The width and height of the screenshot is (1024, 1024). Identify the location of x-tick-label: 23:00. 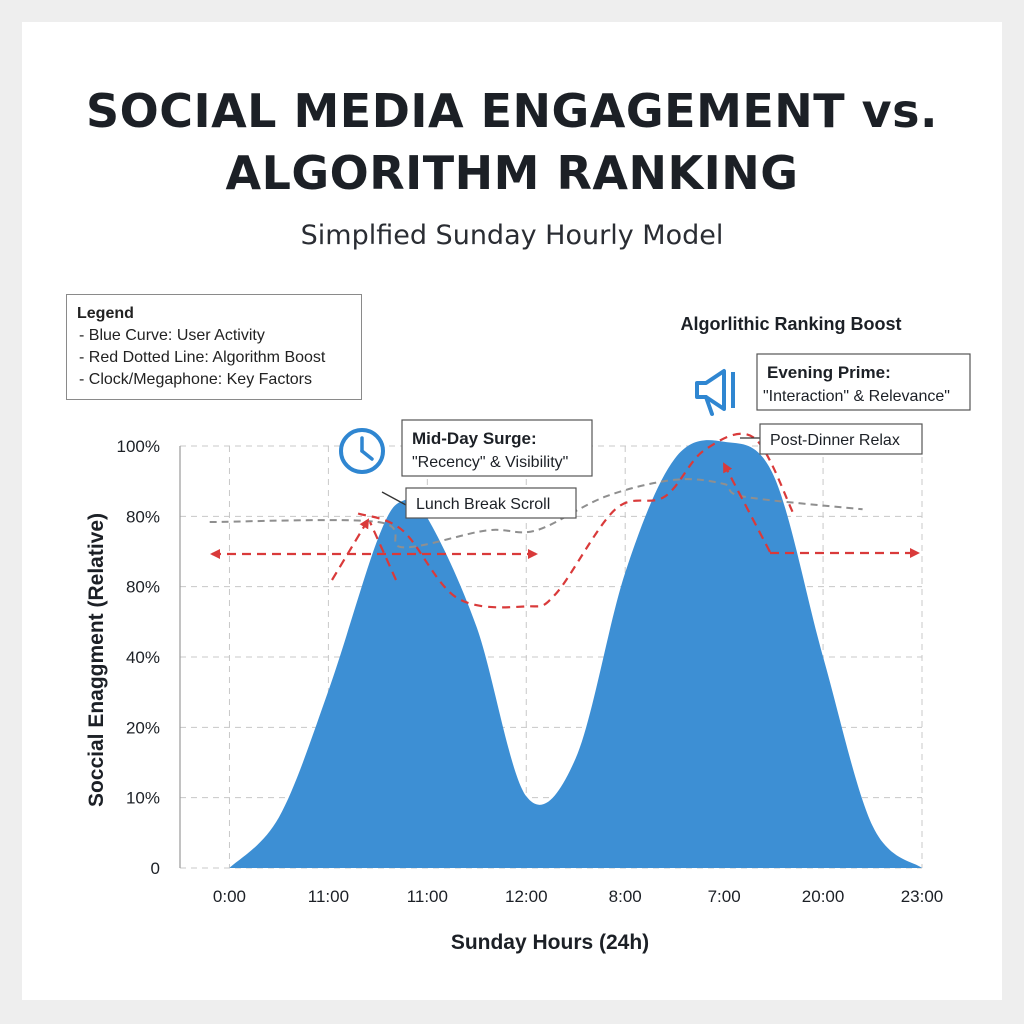
(922, 896).